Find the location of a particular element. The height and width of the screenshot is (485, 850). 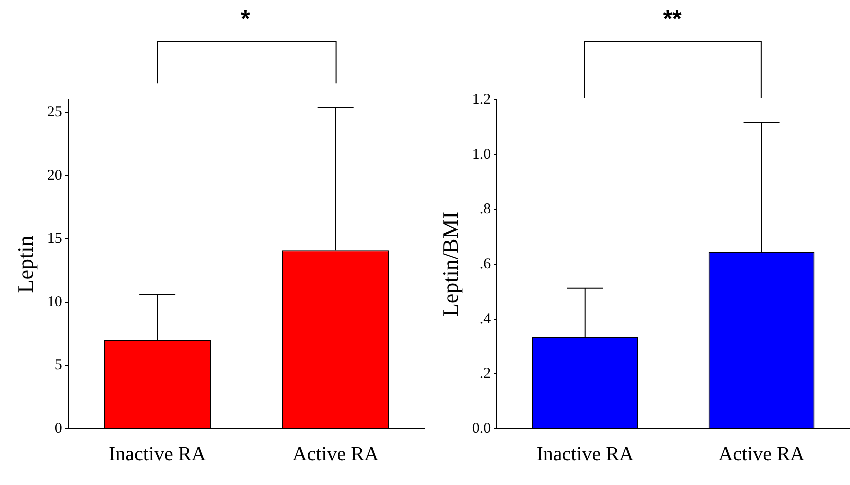

y-tick-label: 1.2 is located at coordinates (482, 100).